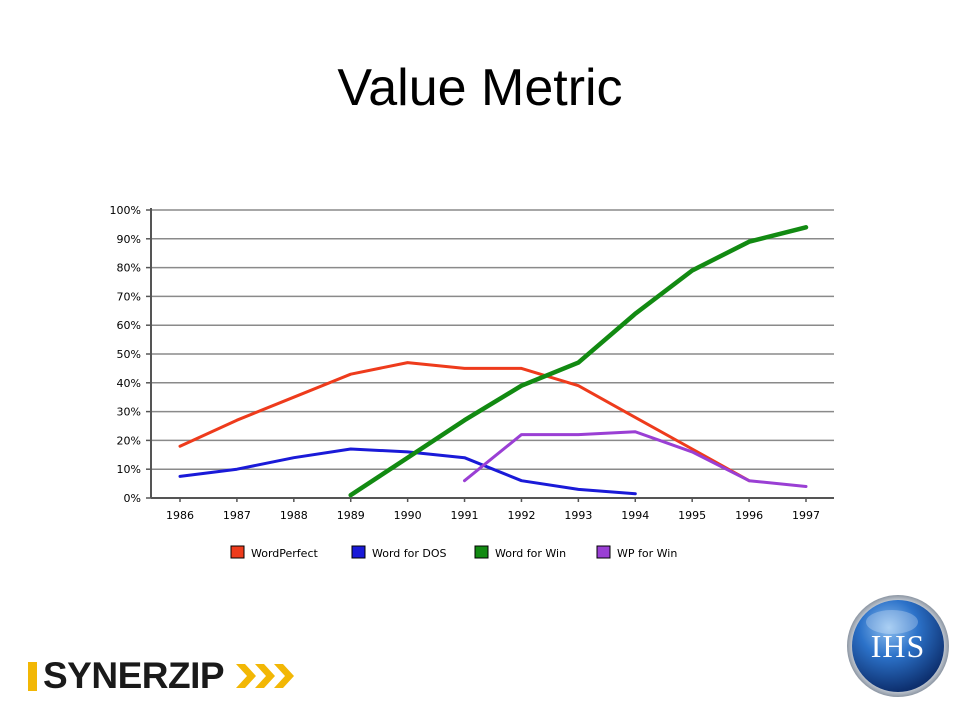 This screenshot has height=720, width=960. What do you see at coordinates (129, 412) in the screenshot?
I see `y-tick-label: 30%` at bounding box center [129, 412].